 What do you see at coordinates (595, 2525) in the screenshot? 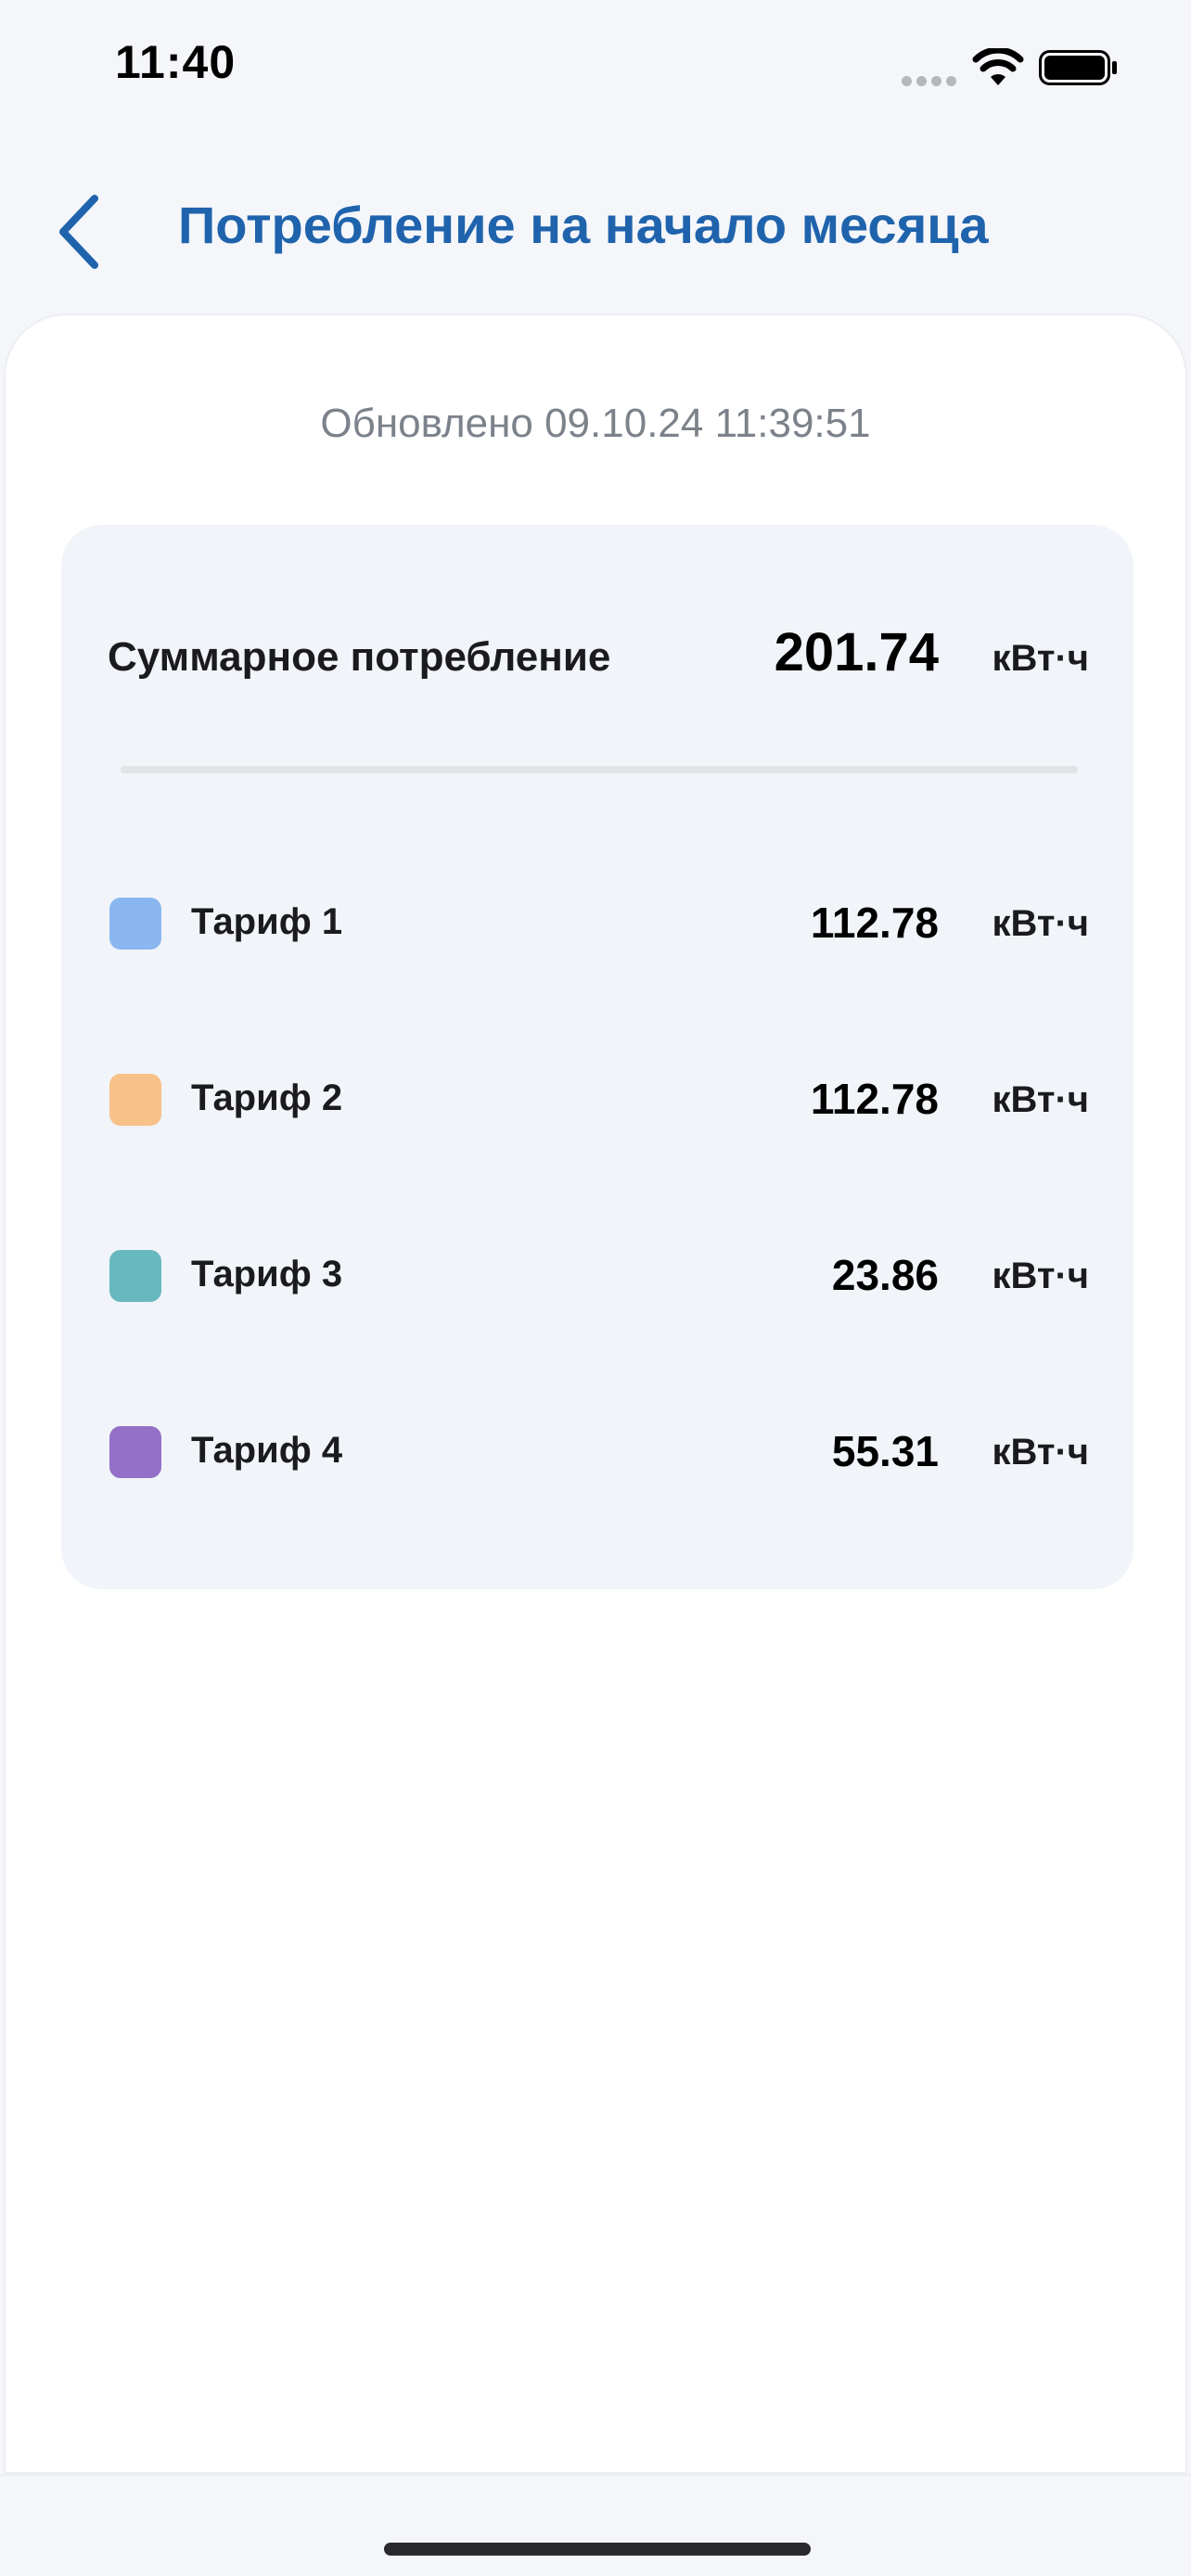
I see `bottom-bar` at bounding box center [595, 2525].